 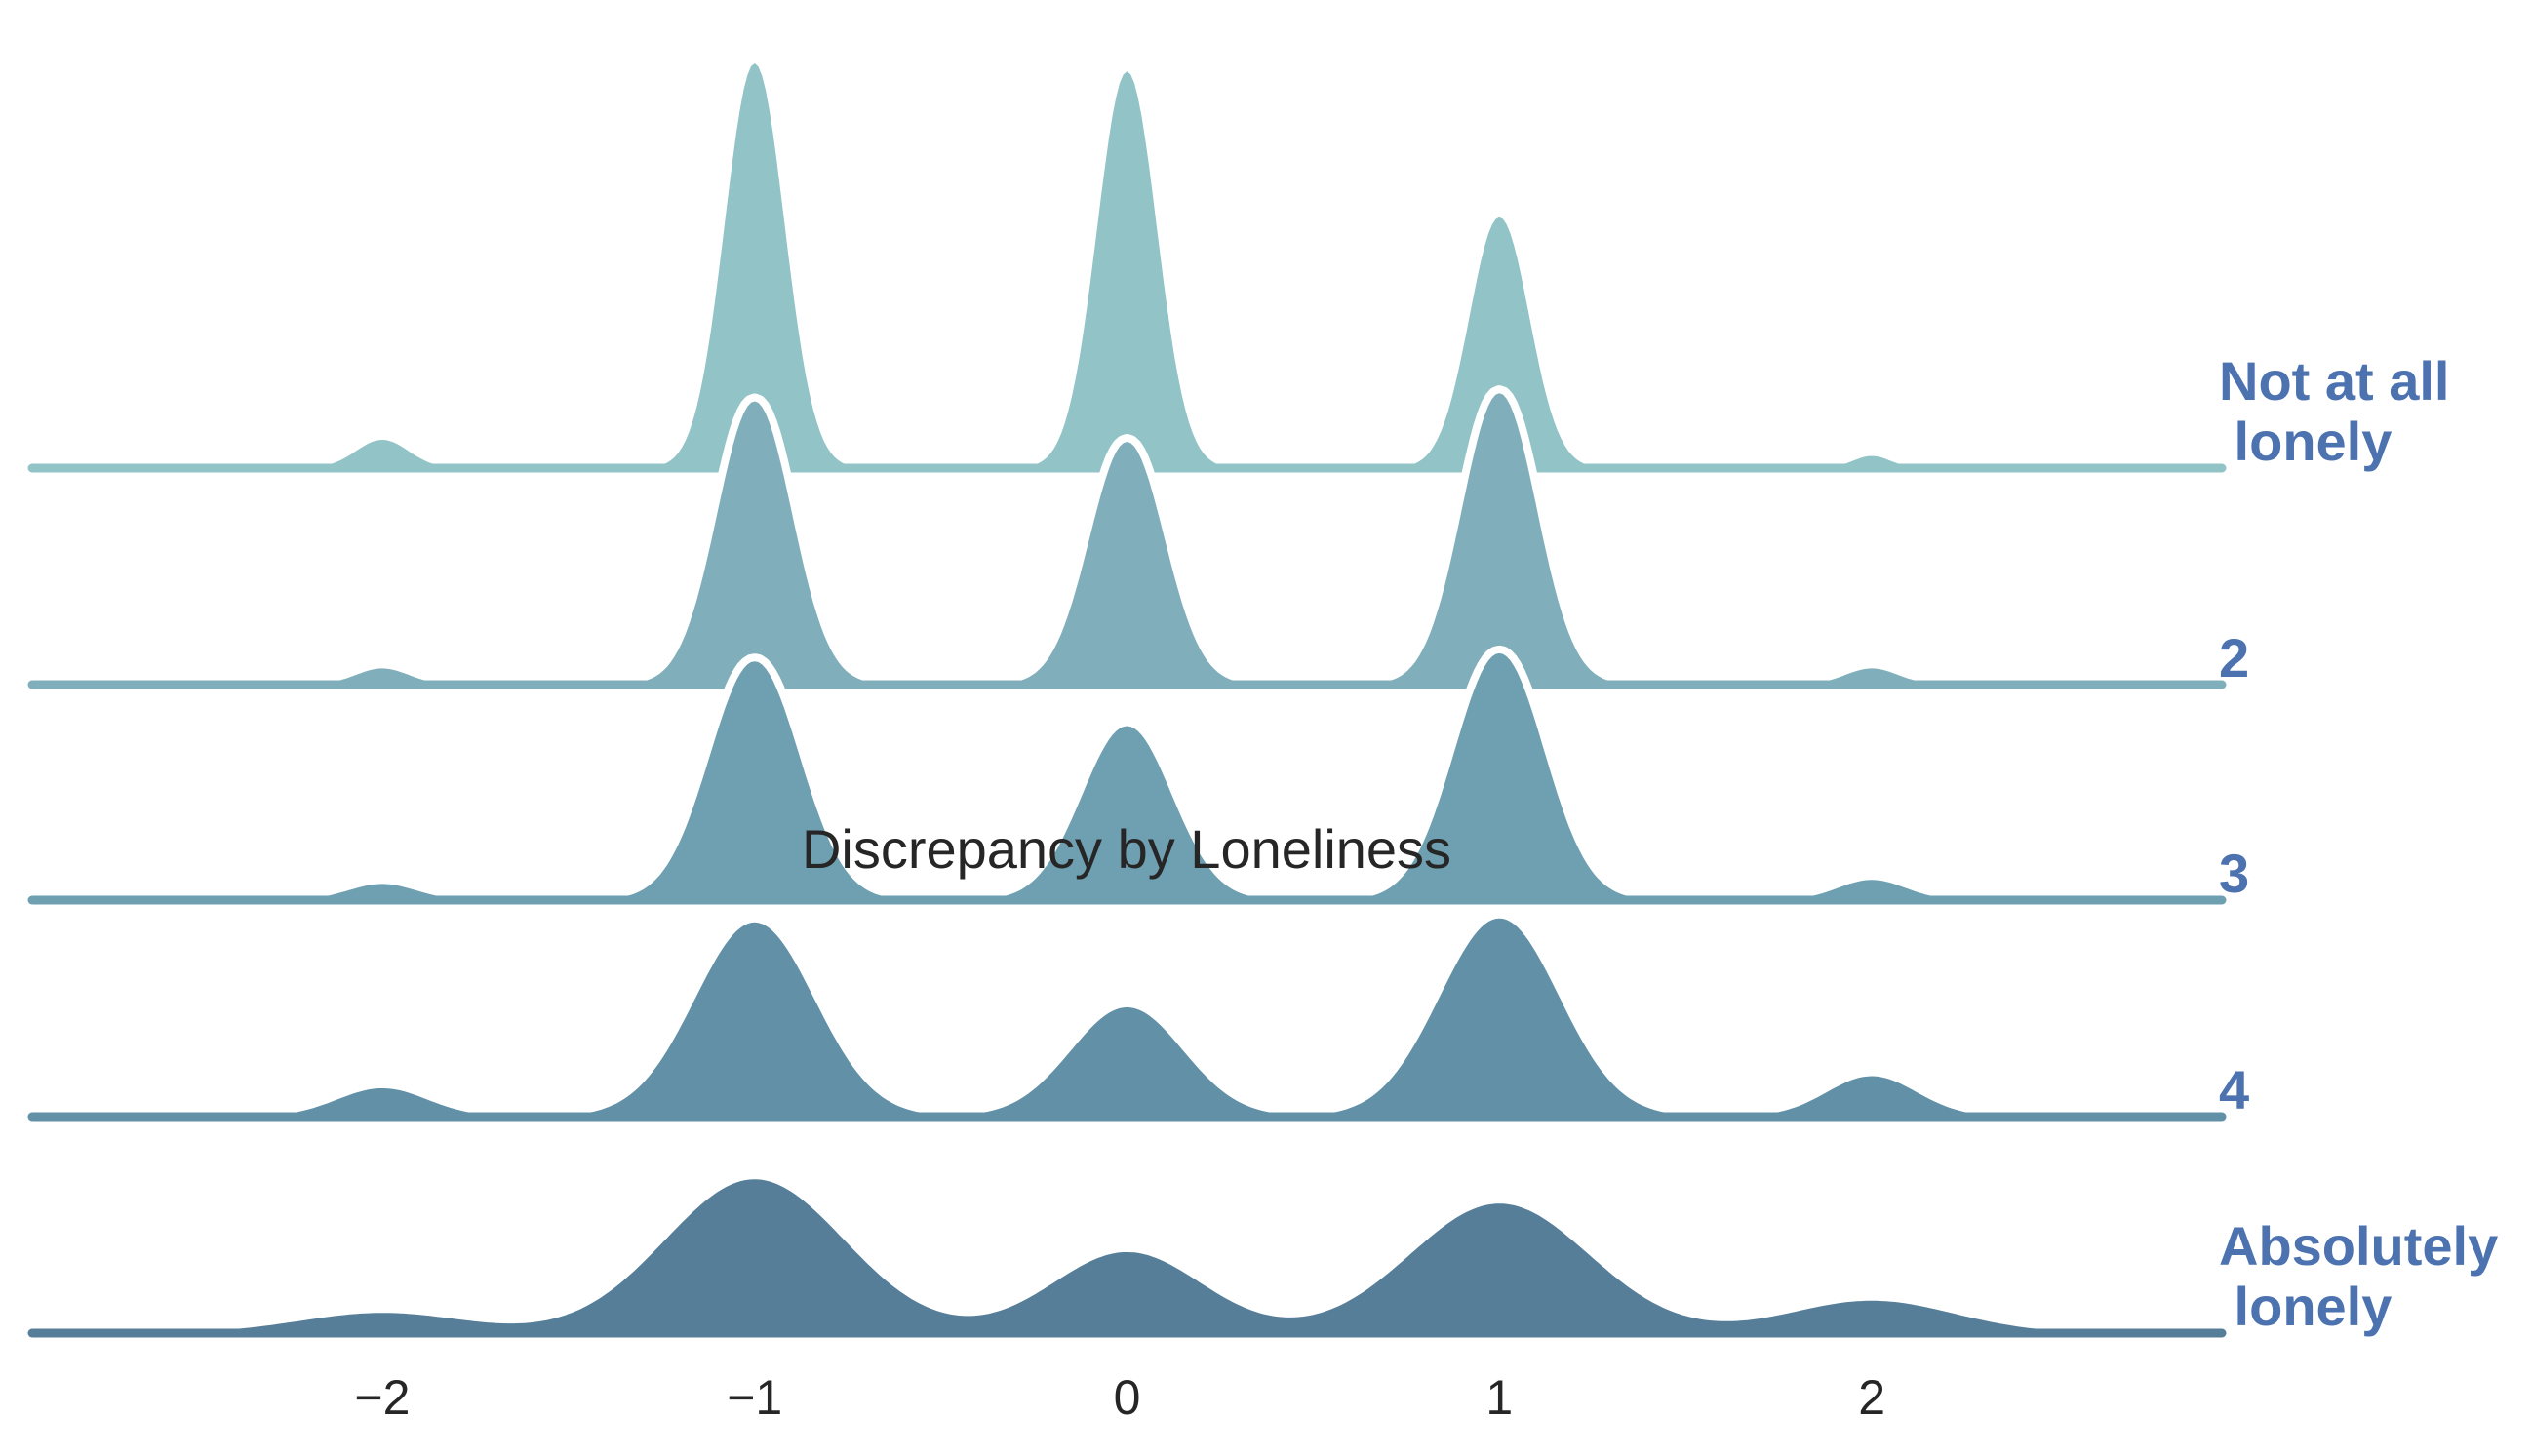 I want to click on row-label-line: 2, so click(x=2234, y=658).